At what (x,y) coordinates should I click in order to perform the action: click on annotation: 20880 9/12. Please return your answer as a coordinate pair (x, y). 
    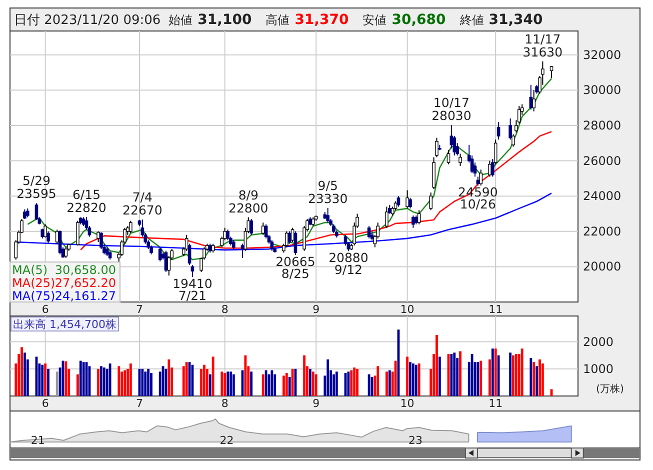
    Looking at the image, I should click on (348, 264).